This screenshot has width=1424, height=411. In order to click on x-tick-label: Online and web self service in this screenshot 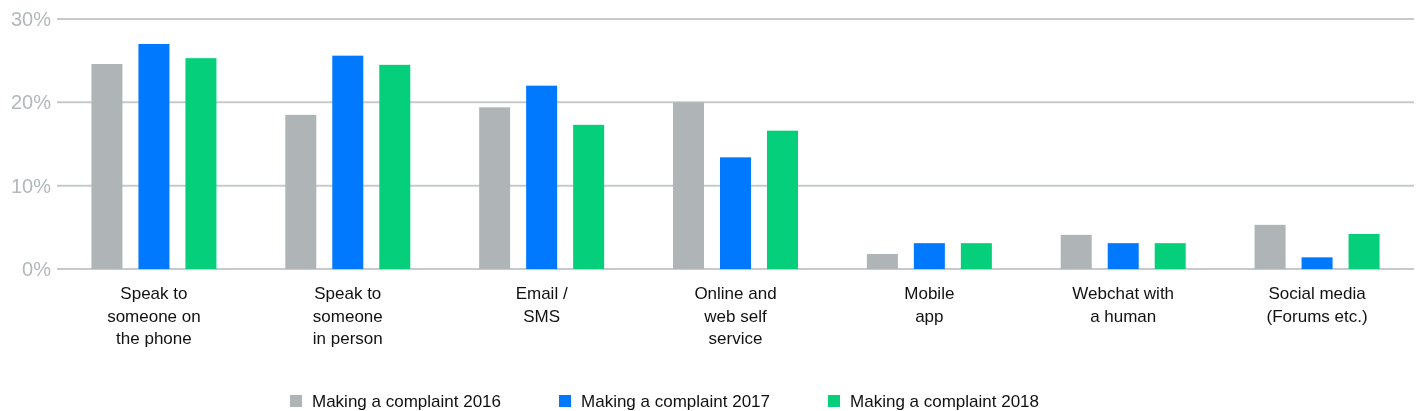, I will do `click(735, 316)`.